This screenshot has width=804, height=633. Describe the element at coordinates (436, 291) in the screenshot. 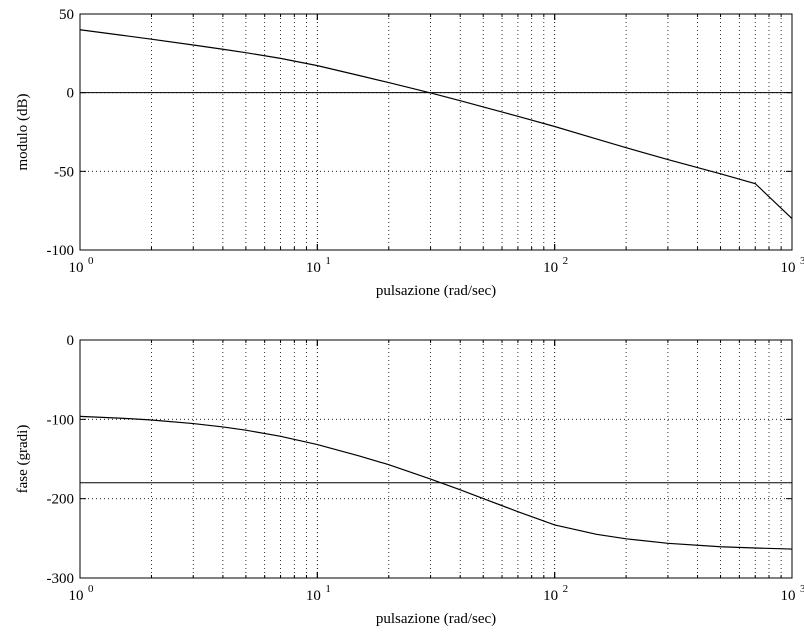

I see `magnitude-x-axis-label: pulsazione (rad/sec)` at that location.